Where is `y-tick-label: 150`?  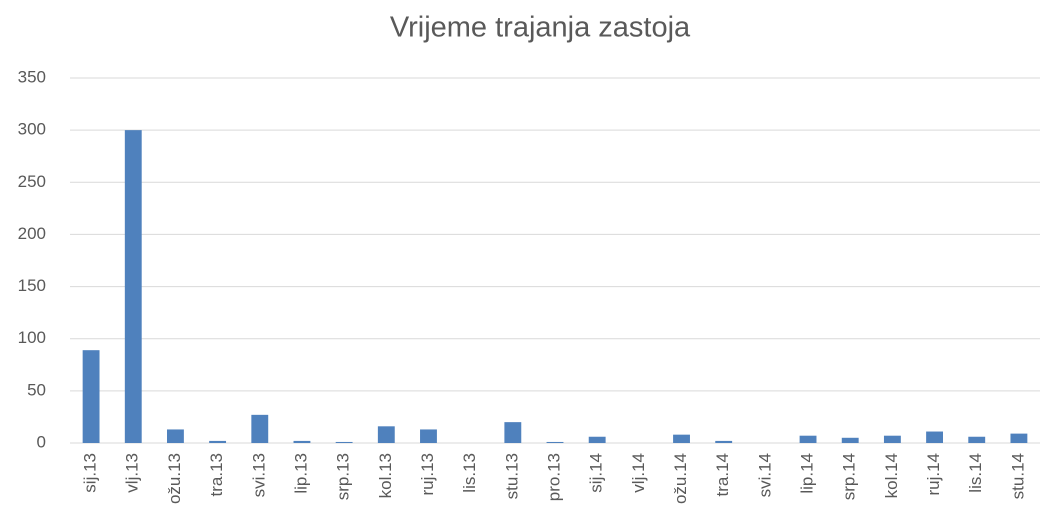
y-tick-label: 150 is located at coordinates (32, 285).